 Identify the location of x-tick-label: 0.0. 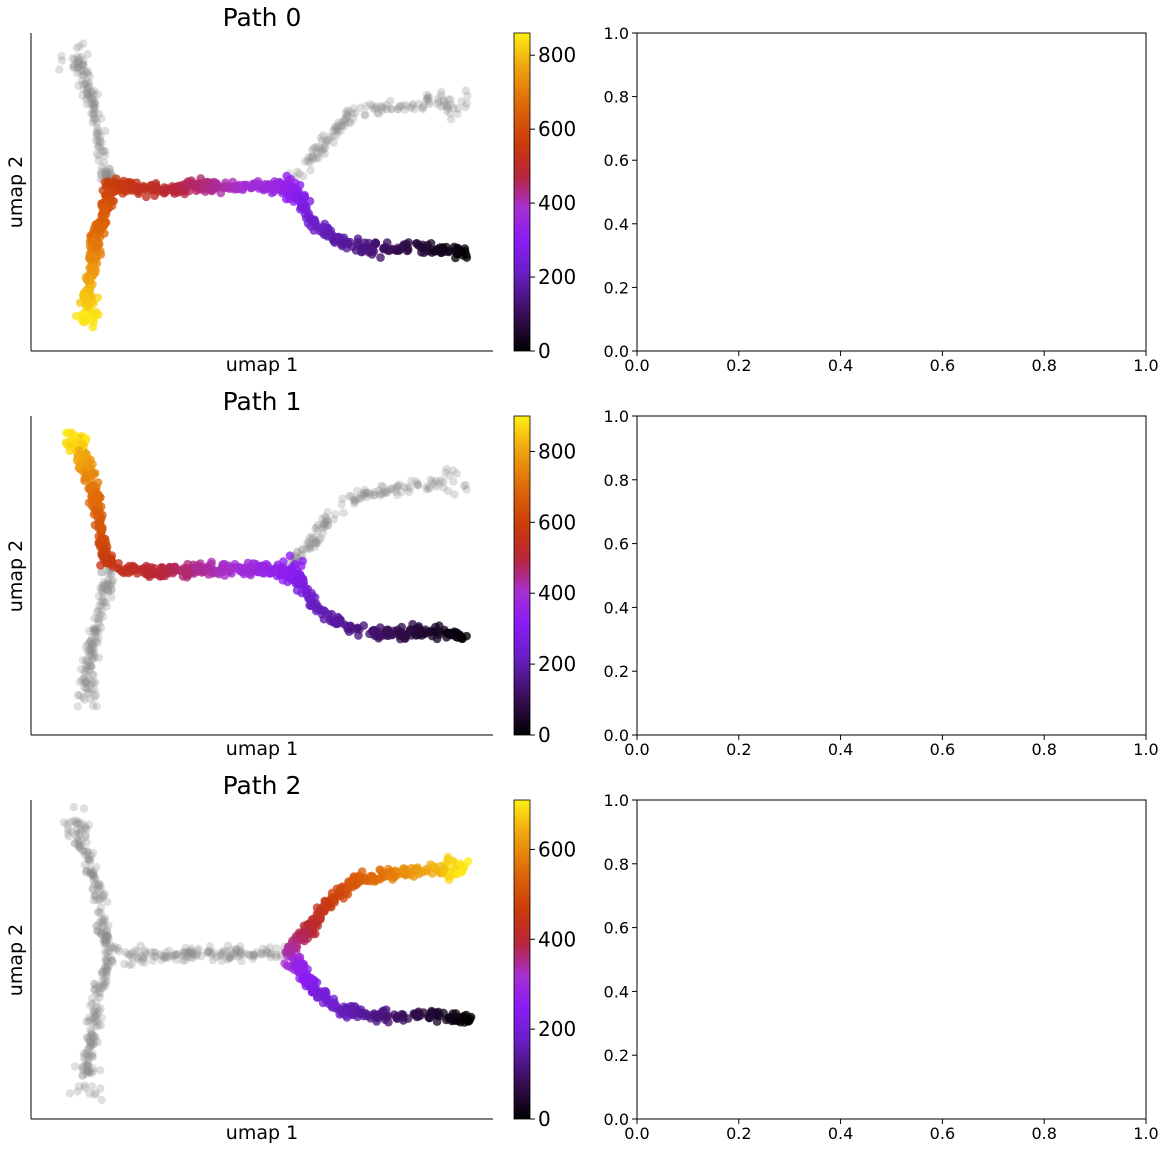
(636, 1133).